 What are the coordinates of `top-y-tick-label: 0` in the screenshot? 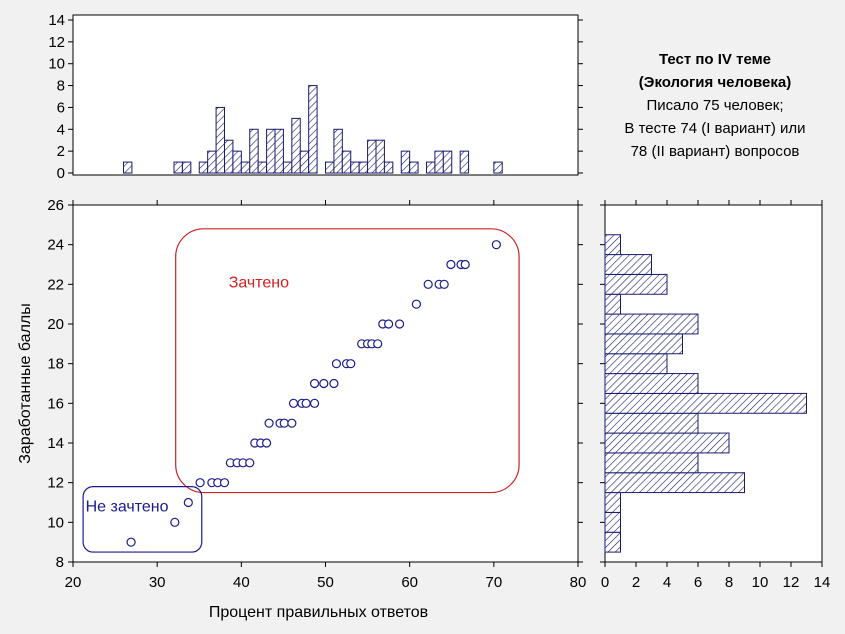 It's located at (61, 173).